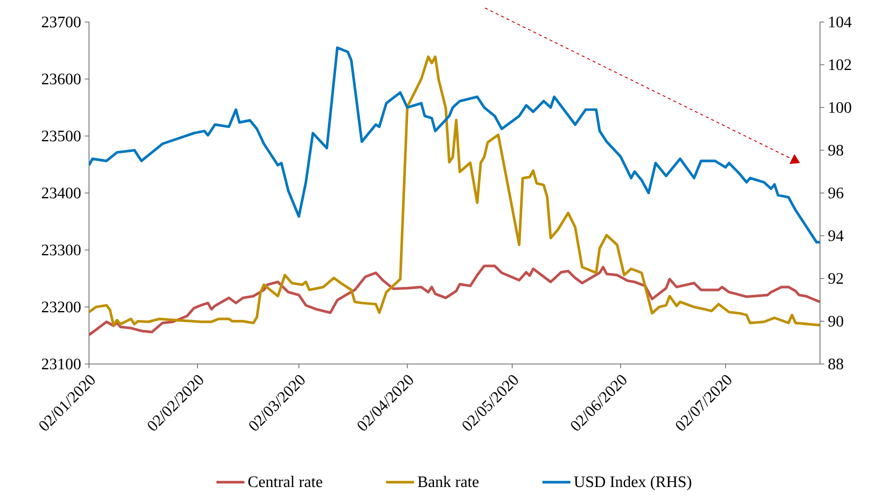  Describe the element at coordinates (448, 482) in the screenshot. I see `legend-label: Bank rate` at that location.